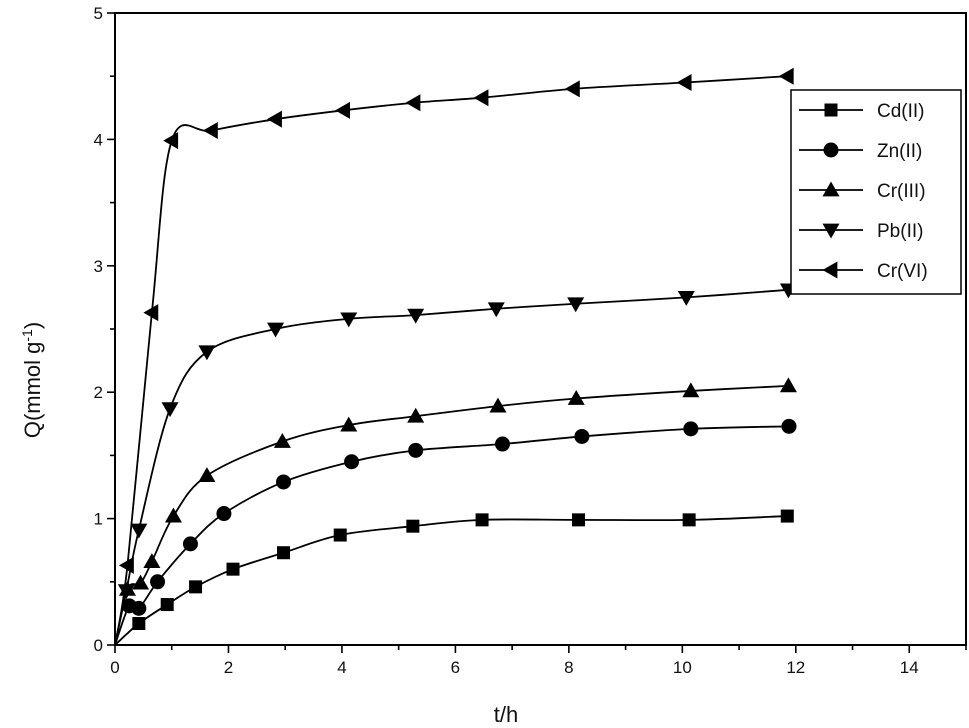  Describe the element at coordinates (538, 661) in the screenshot. I see `x-axis-ticks: 0 2 4 6 8 10 12 14` at that location.